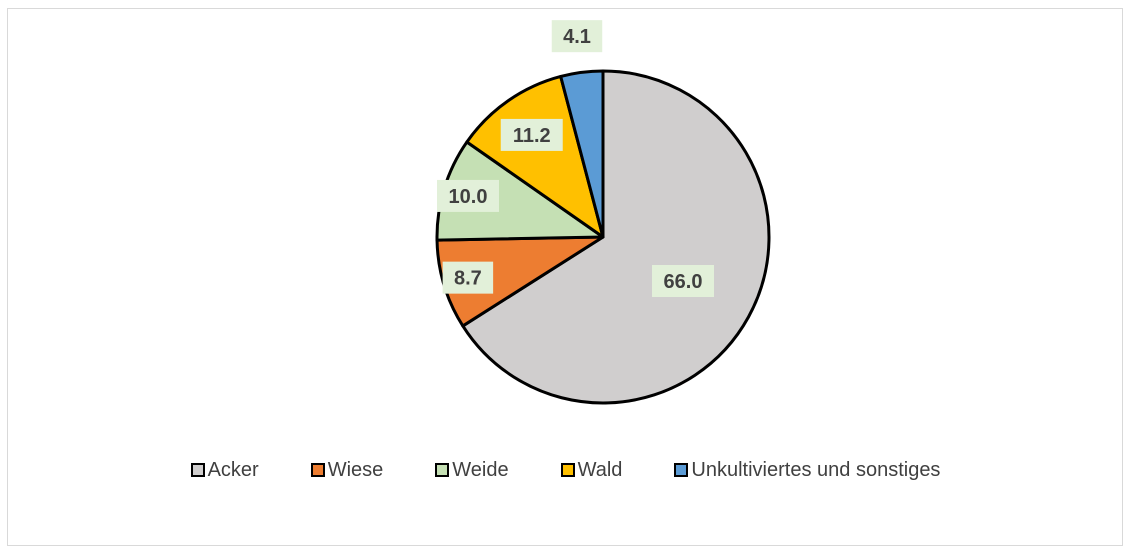  What do you see at coordinates (816, 469) in the screenshot?
I see `legend-label: Unkultiviertes und sonstiges` at bounding box center [816, 469].